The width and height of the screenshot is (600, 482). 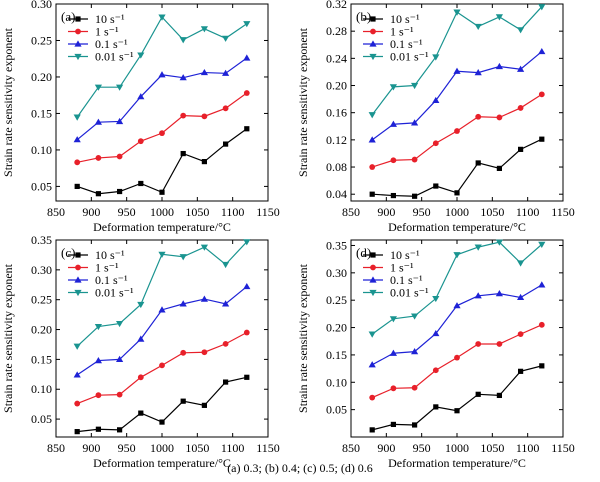 I want to click on legend-label: 0.1 s⁻¹, so click(x=406, y=44).